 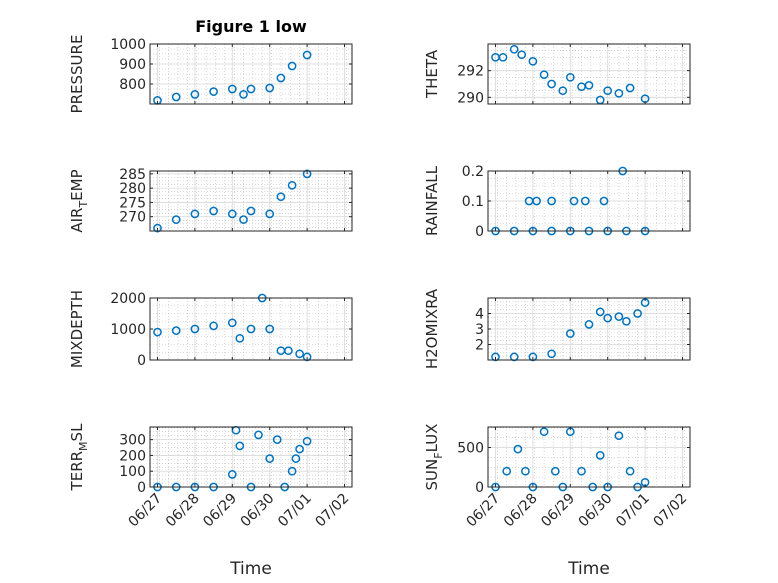 I want to click on chart-title: Figure 1 low, so click(x=251, y=26).